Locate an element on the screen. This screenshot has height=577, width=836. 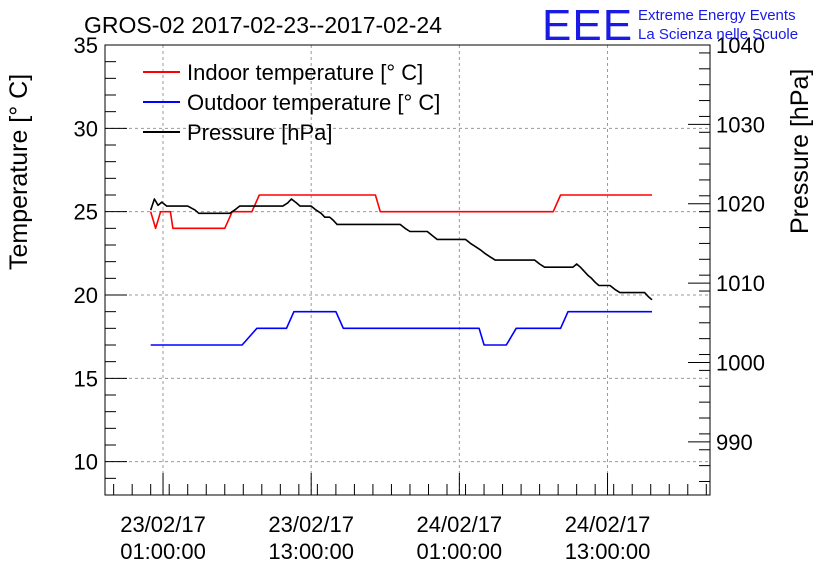
y2-tick-label: 1000 is located at coordinates (740, 362).